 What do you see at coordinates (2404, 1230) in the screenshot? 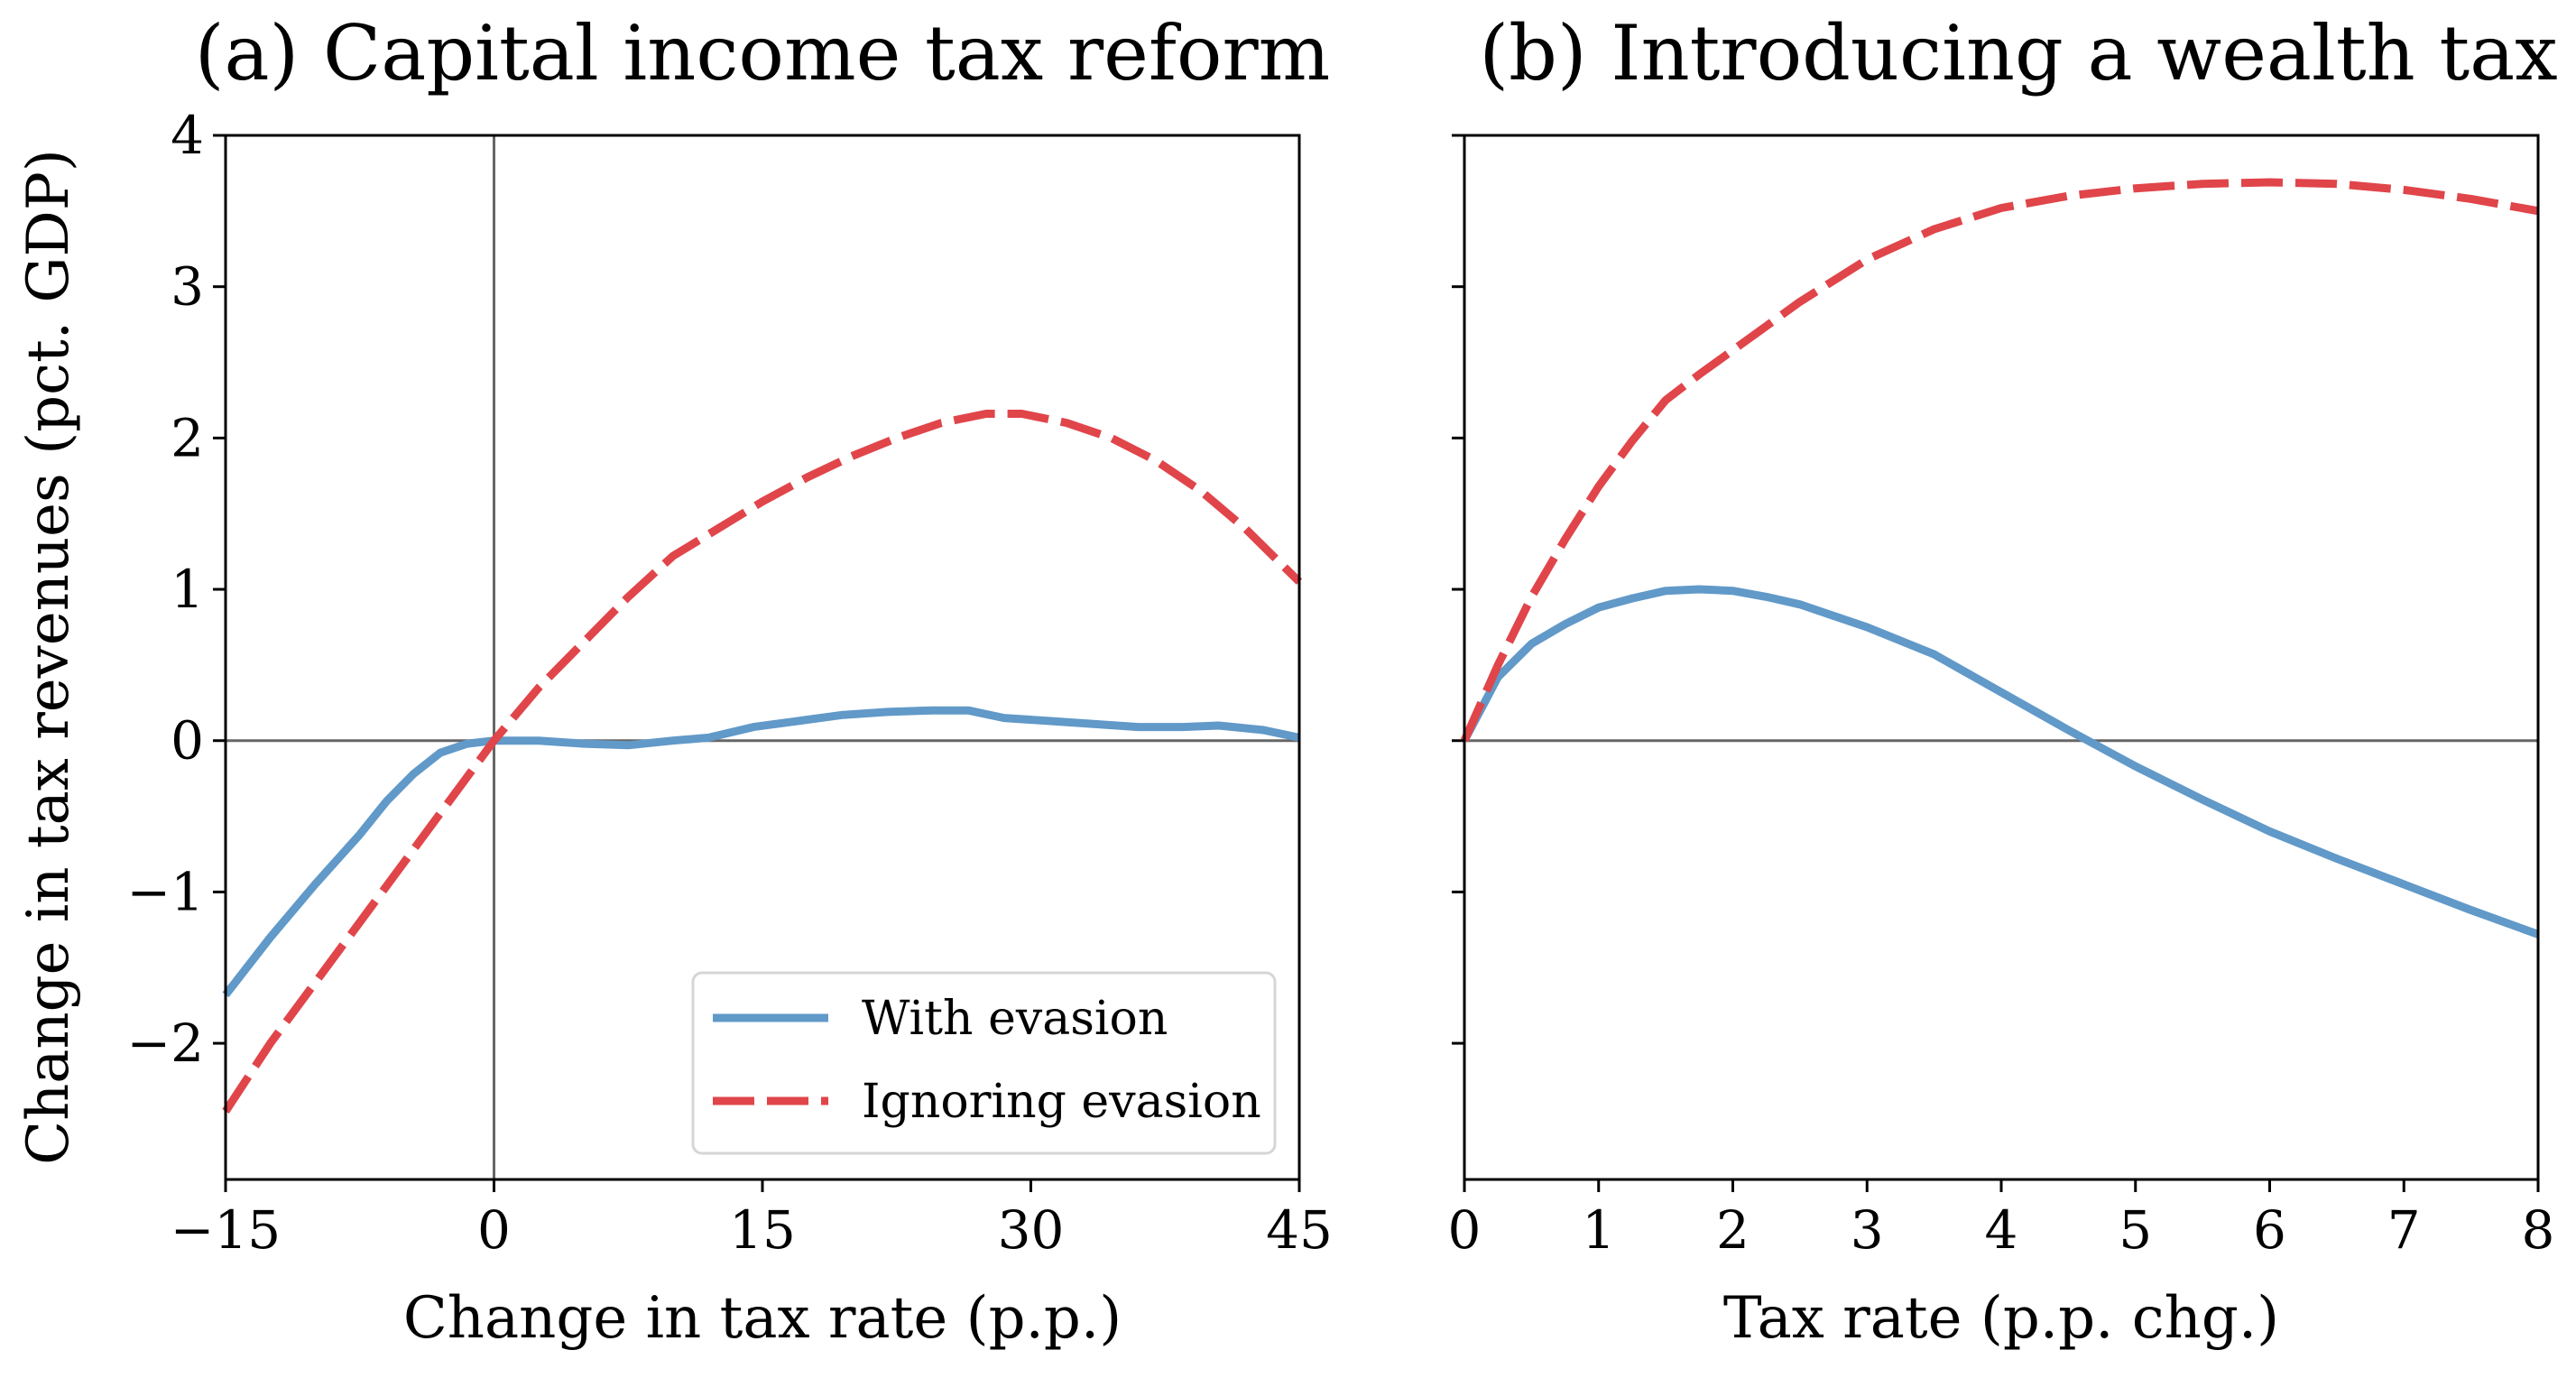
I see `x-tick-label: 7` at bounding box center [2404, 1230].